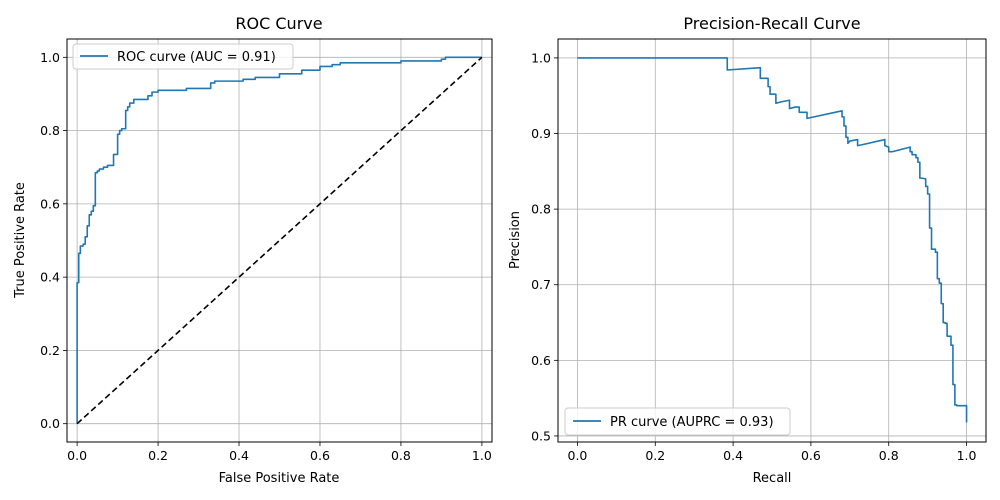 The height and width of the screenshot is (500, 1000). Describe the element at coordinates (811, 455) in the screenshot. I see `pr-xtick-label: 0.6` at that location.